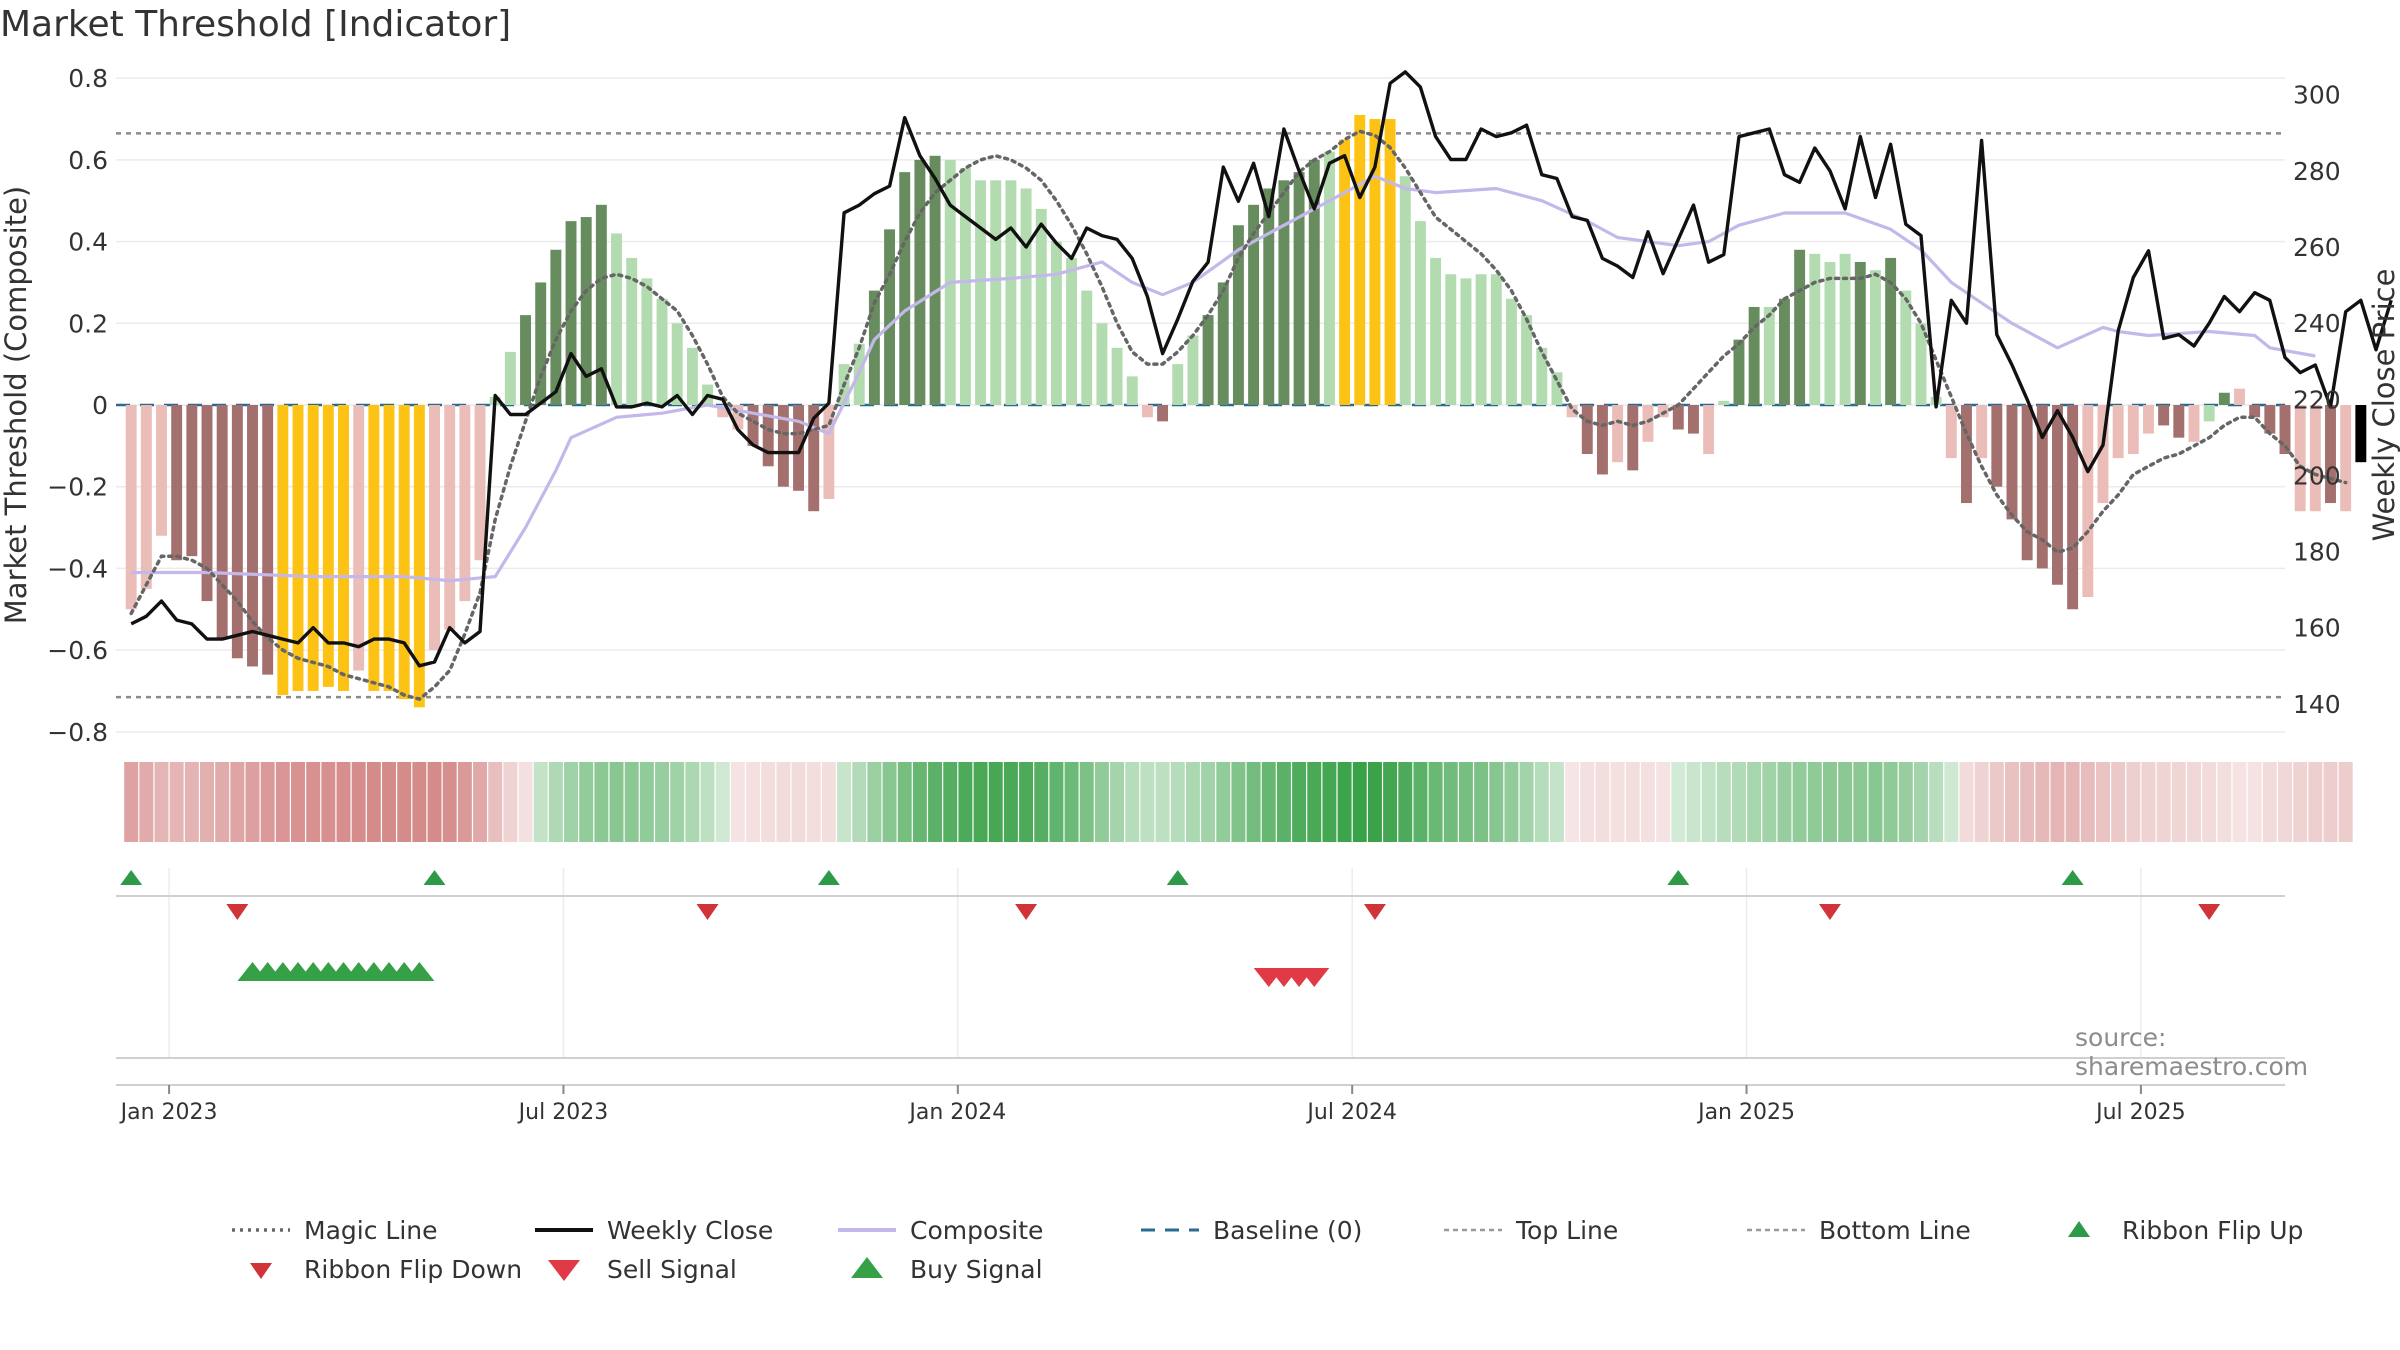 The image size is (2400, 1350). What do you see at coordinates (1314, 977) in the screenshot?
I see `sell-signal-marker` at bounding box center [1314, 977].